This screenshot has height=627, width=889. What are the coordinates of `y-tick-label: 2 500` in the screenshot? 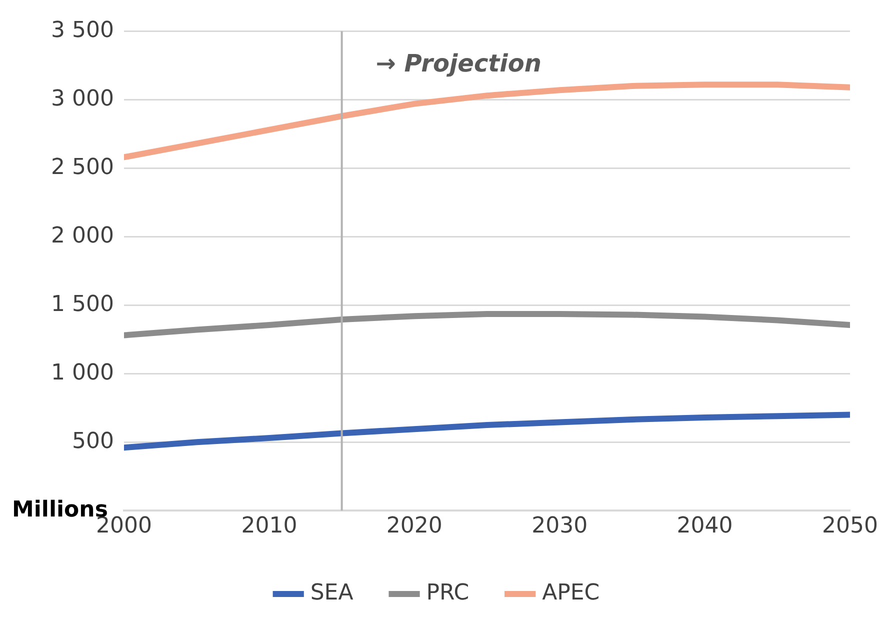 It's located at (82, 167).